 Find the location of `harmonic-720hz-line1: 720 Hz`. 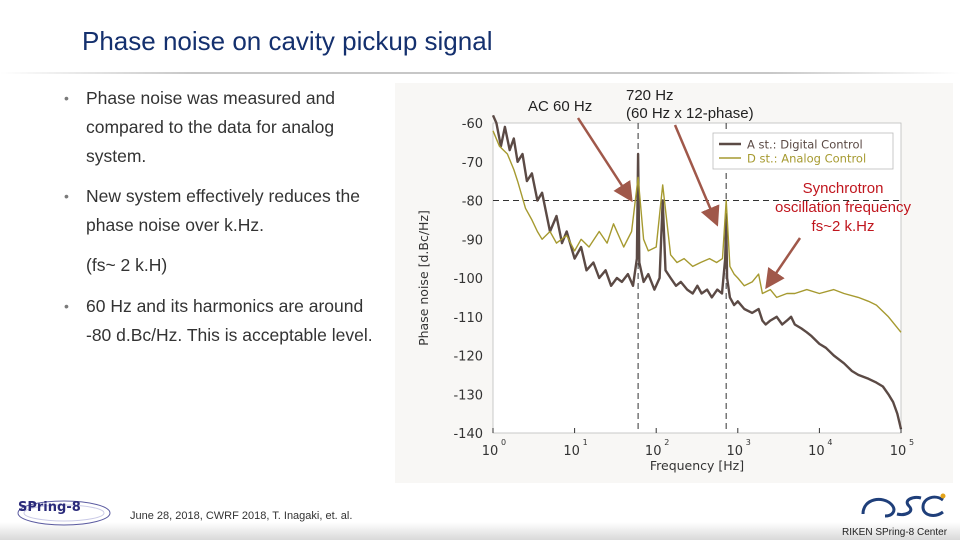

harmonic-720hz-line1: 720 Hz is located at coordinates (650, 95).